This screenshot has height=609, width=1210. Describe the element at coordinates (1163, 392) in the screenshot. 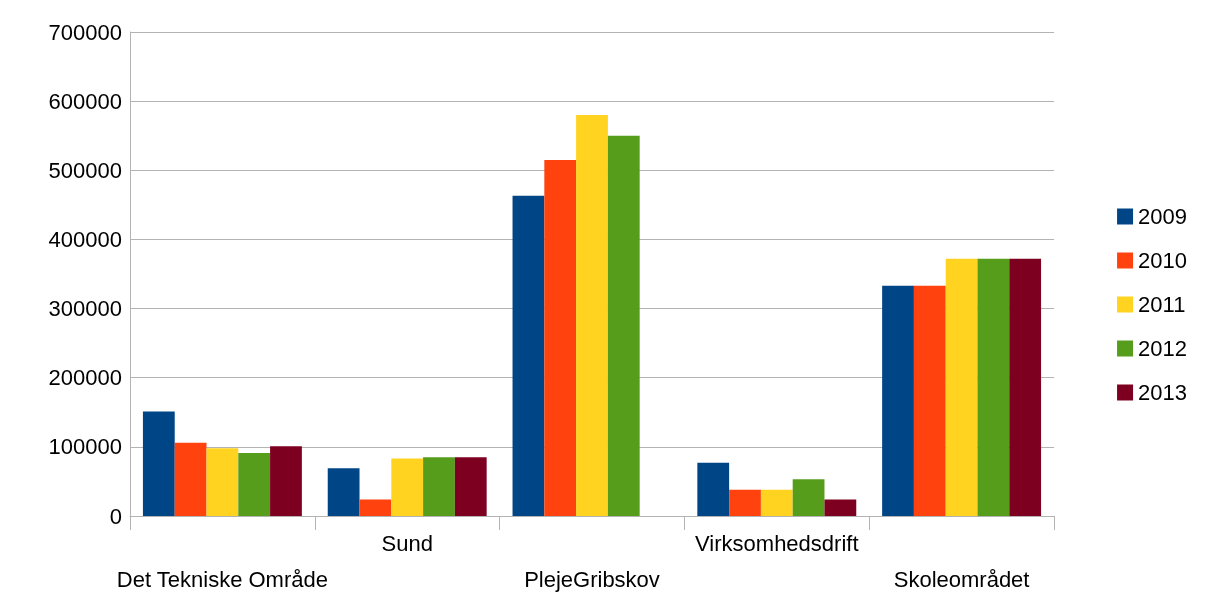

I see `legend-label: 2013` at that location.